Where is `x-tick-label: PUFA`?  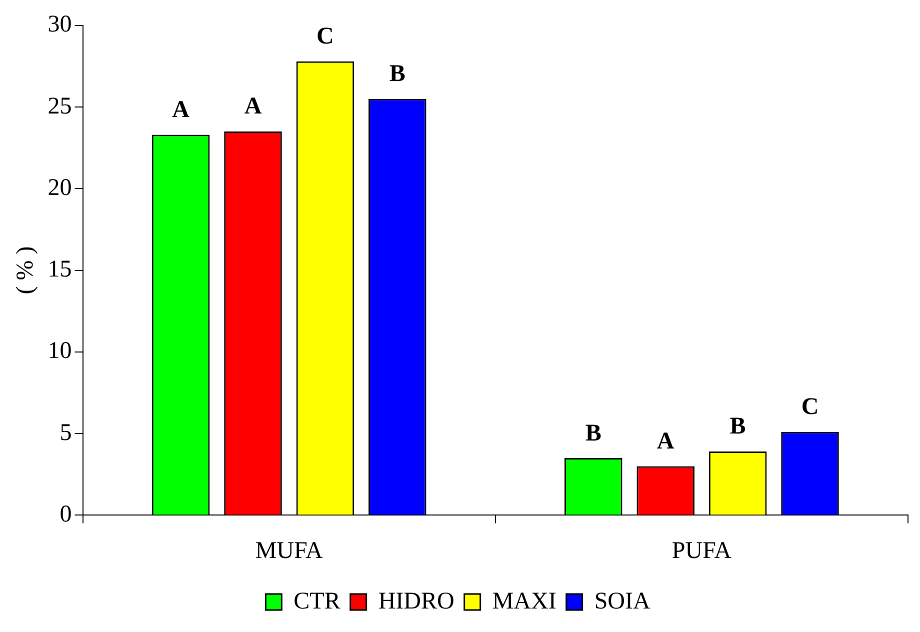
x-tick-label: PUFA is located at coordinates (702, 551).